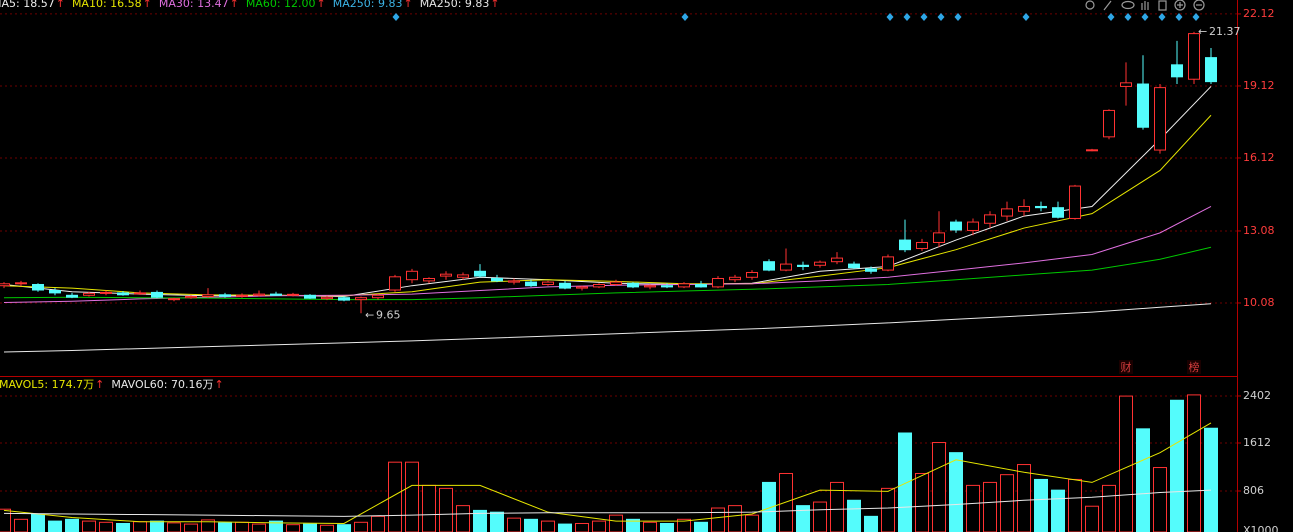 The height and width of the screenshot is (532, 1293). Describe the element at coordinates (388, 314) in the screenshot. I see `annotation-label: 9.65` at that location.